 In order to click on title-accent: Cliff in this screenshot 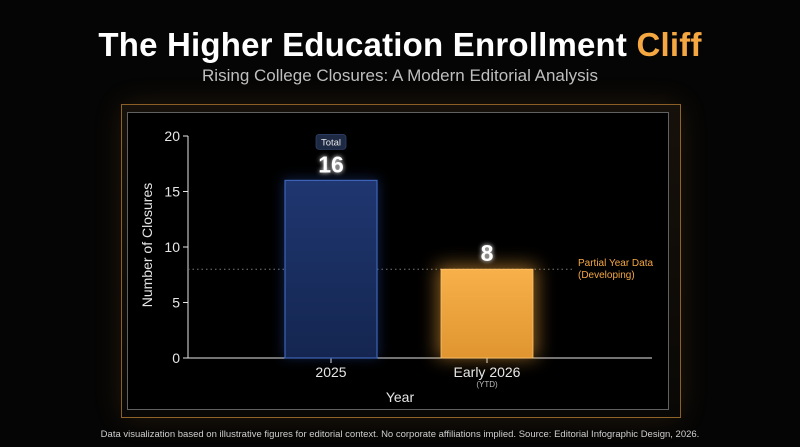, I will do `click(669, 44)`.